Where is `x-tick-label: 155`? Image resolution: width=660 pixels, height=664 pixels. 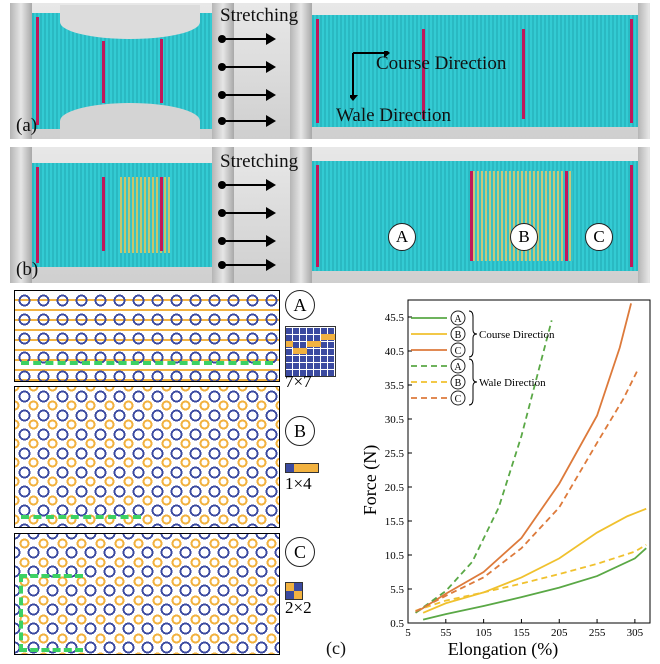
x-tick-label: 155 is located at coordinates (521, 633).